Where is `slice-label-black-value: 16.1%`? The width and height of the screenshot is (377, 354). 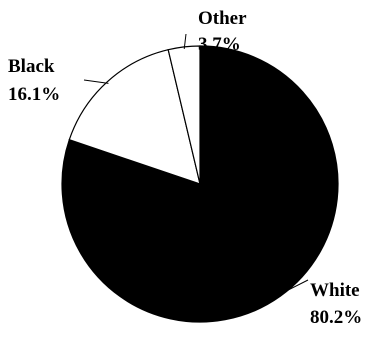
slice-label-black-value: 16.1% is located at coordinates (34, 94).